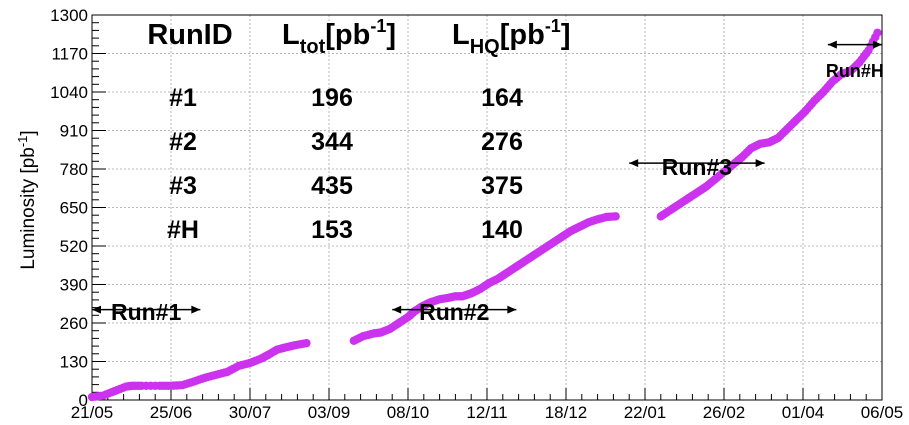  I want to click on table-row-ltot: 153, so click(332, 230).